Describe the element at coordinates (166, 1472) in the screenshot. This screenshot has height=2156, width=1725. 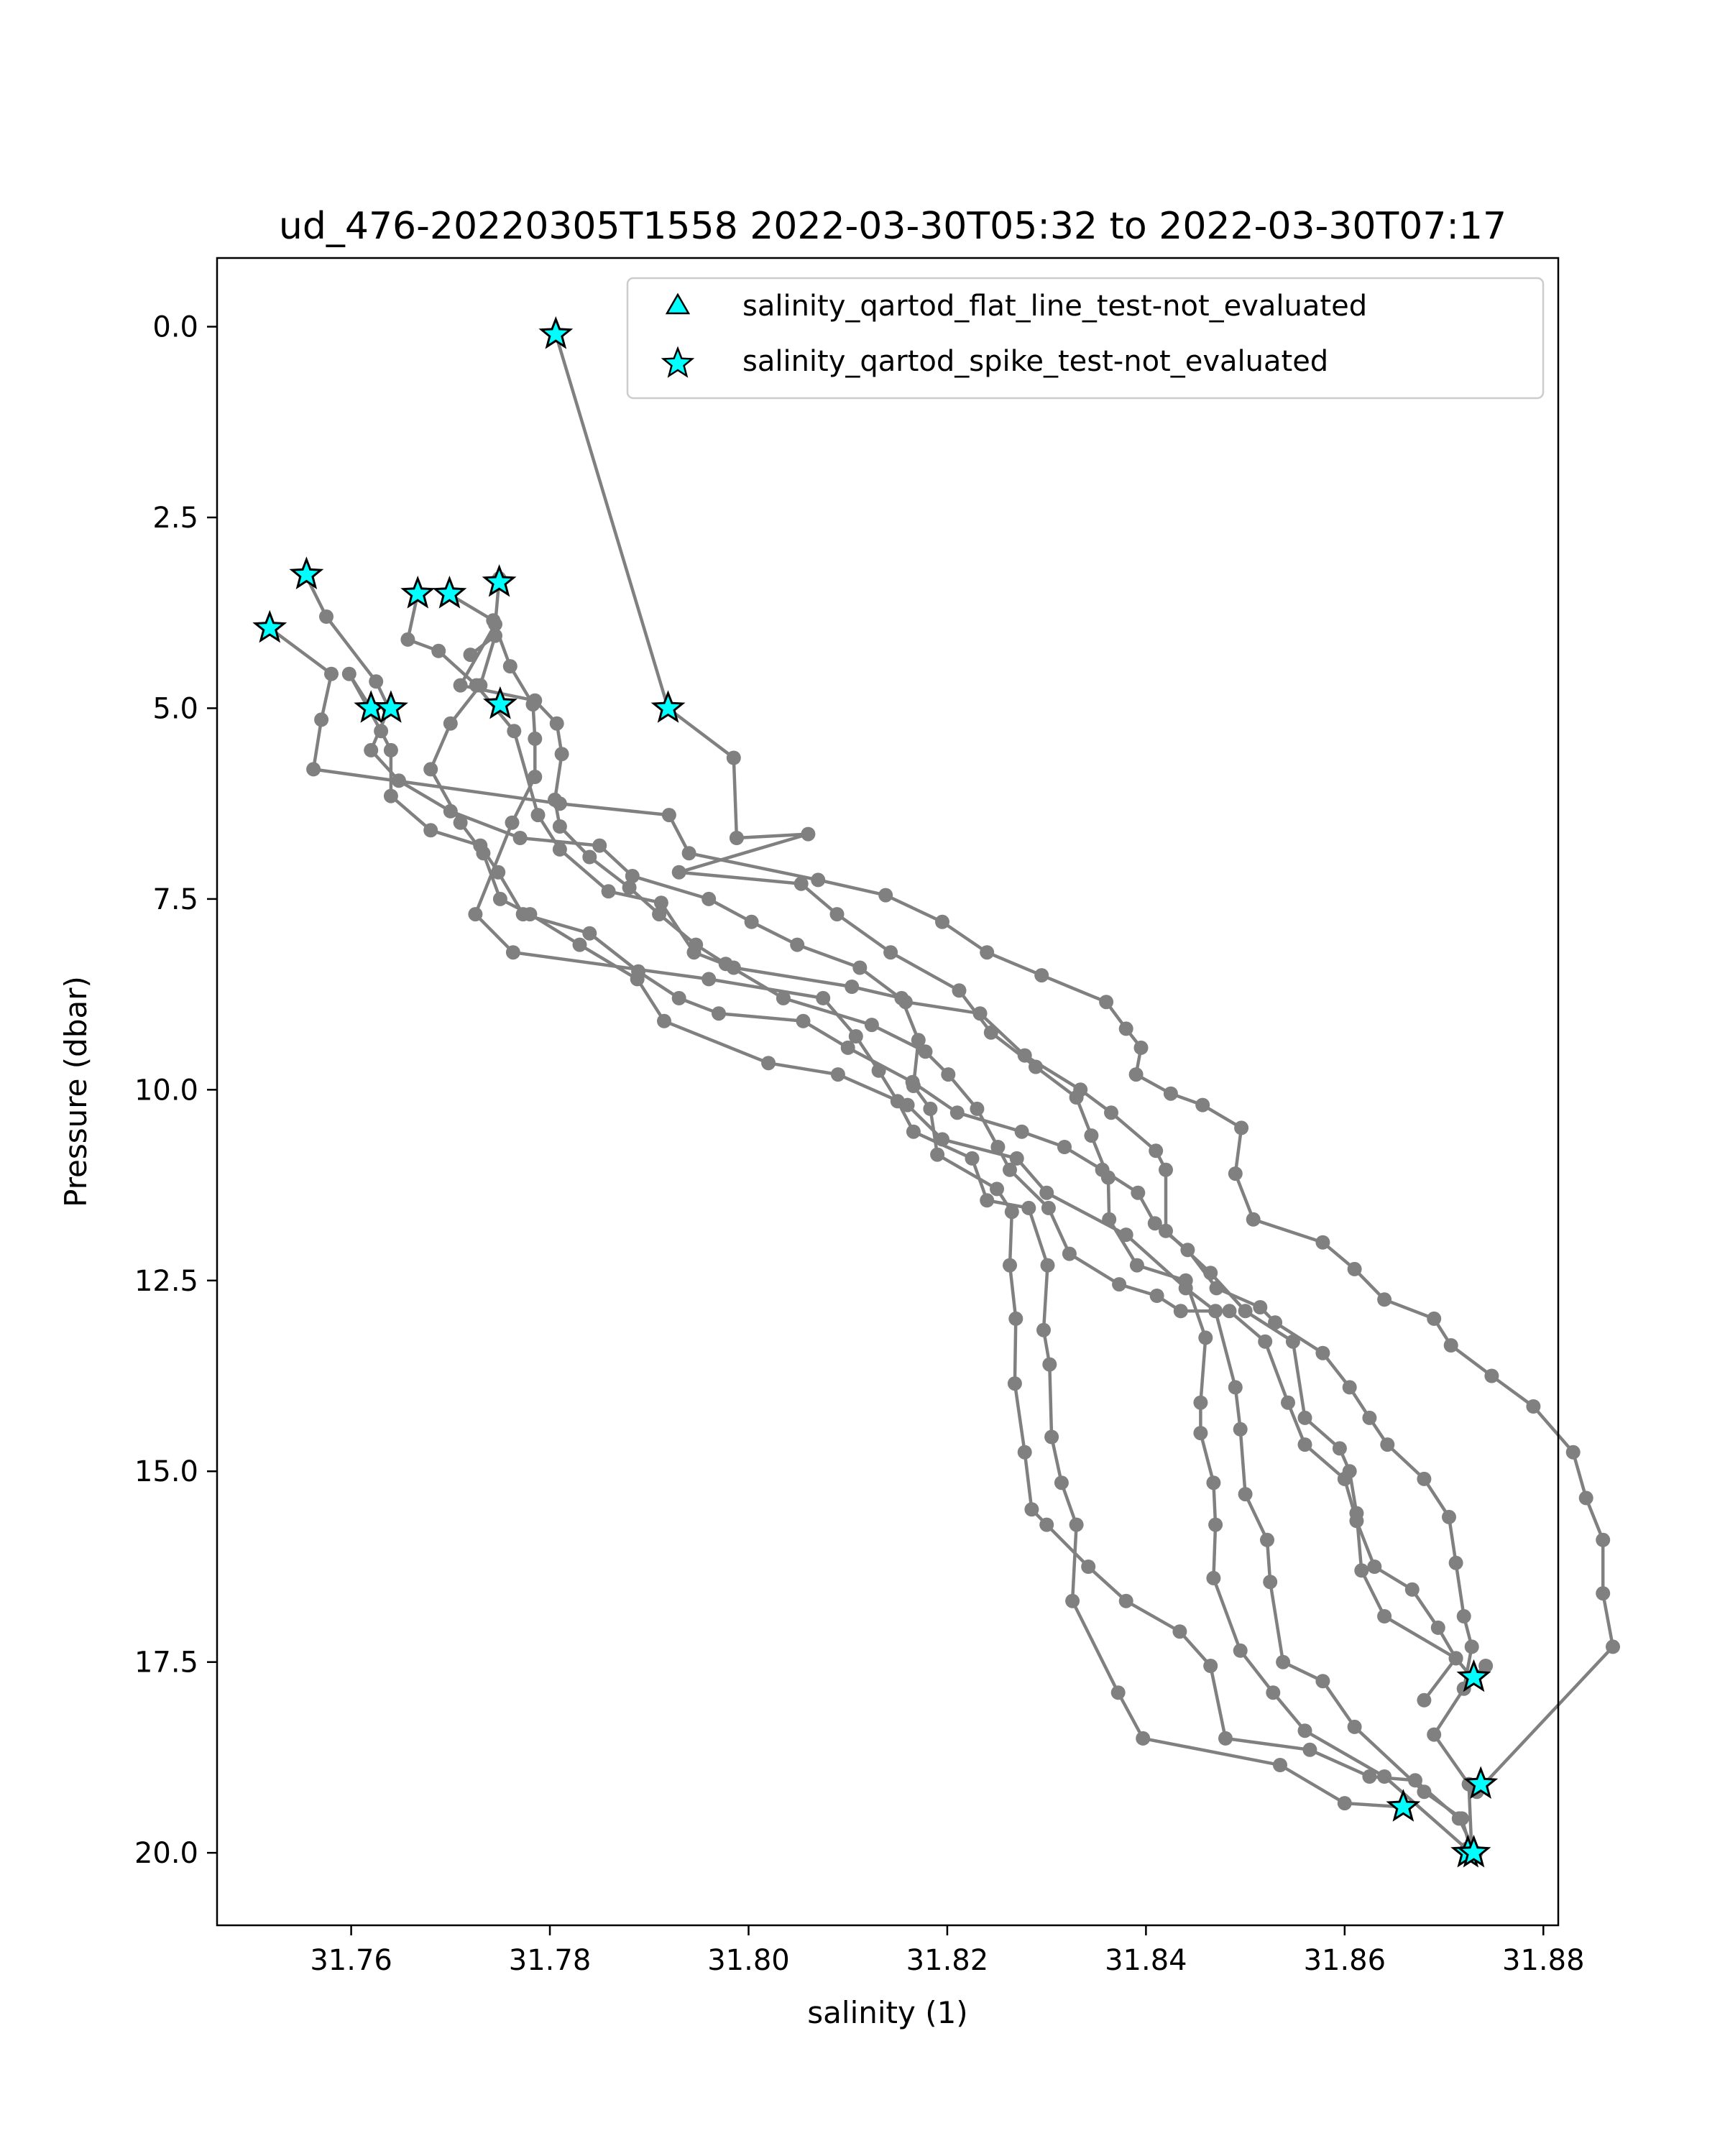
I see `y-tick-label: 15.0` at that location.